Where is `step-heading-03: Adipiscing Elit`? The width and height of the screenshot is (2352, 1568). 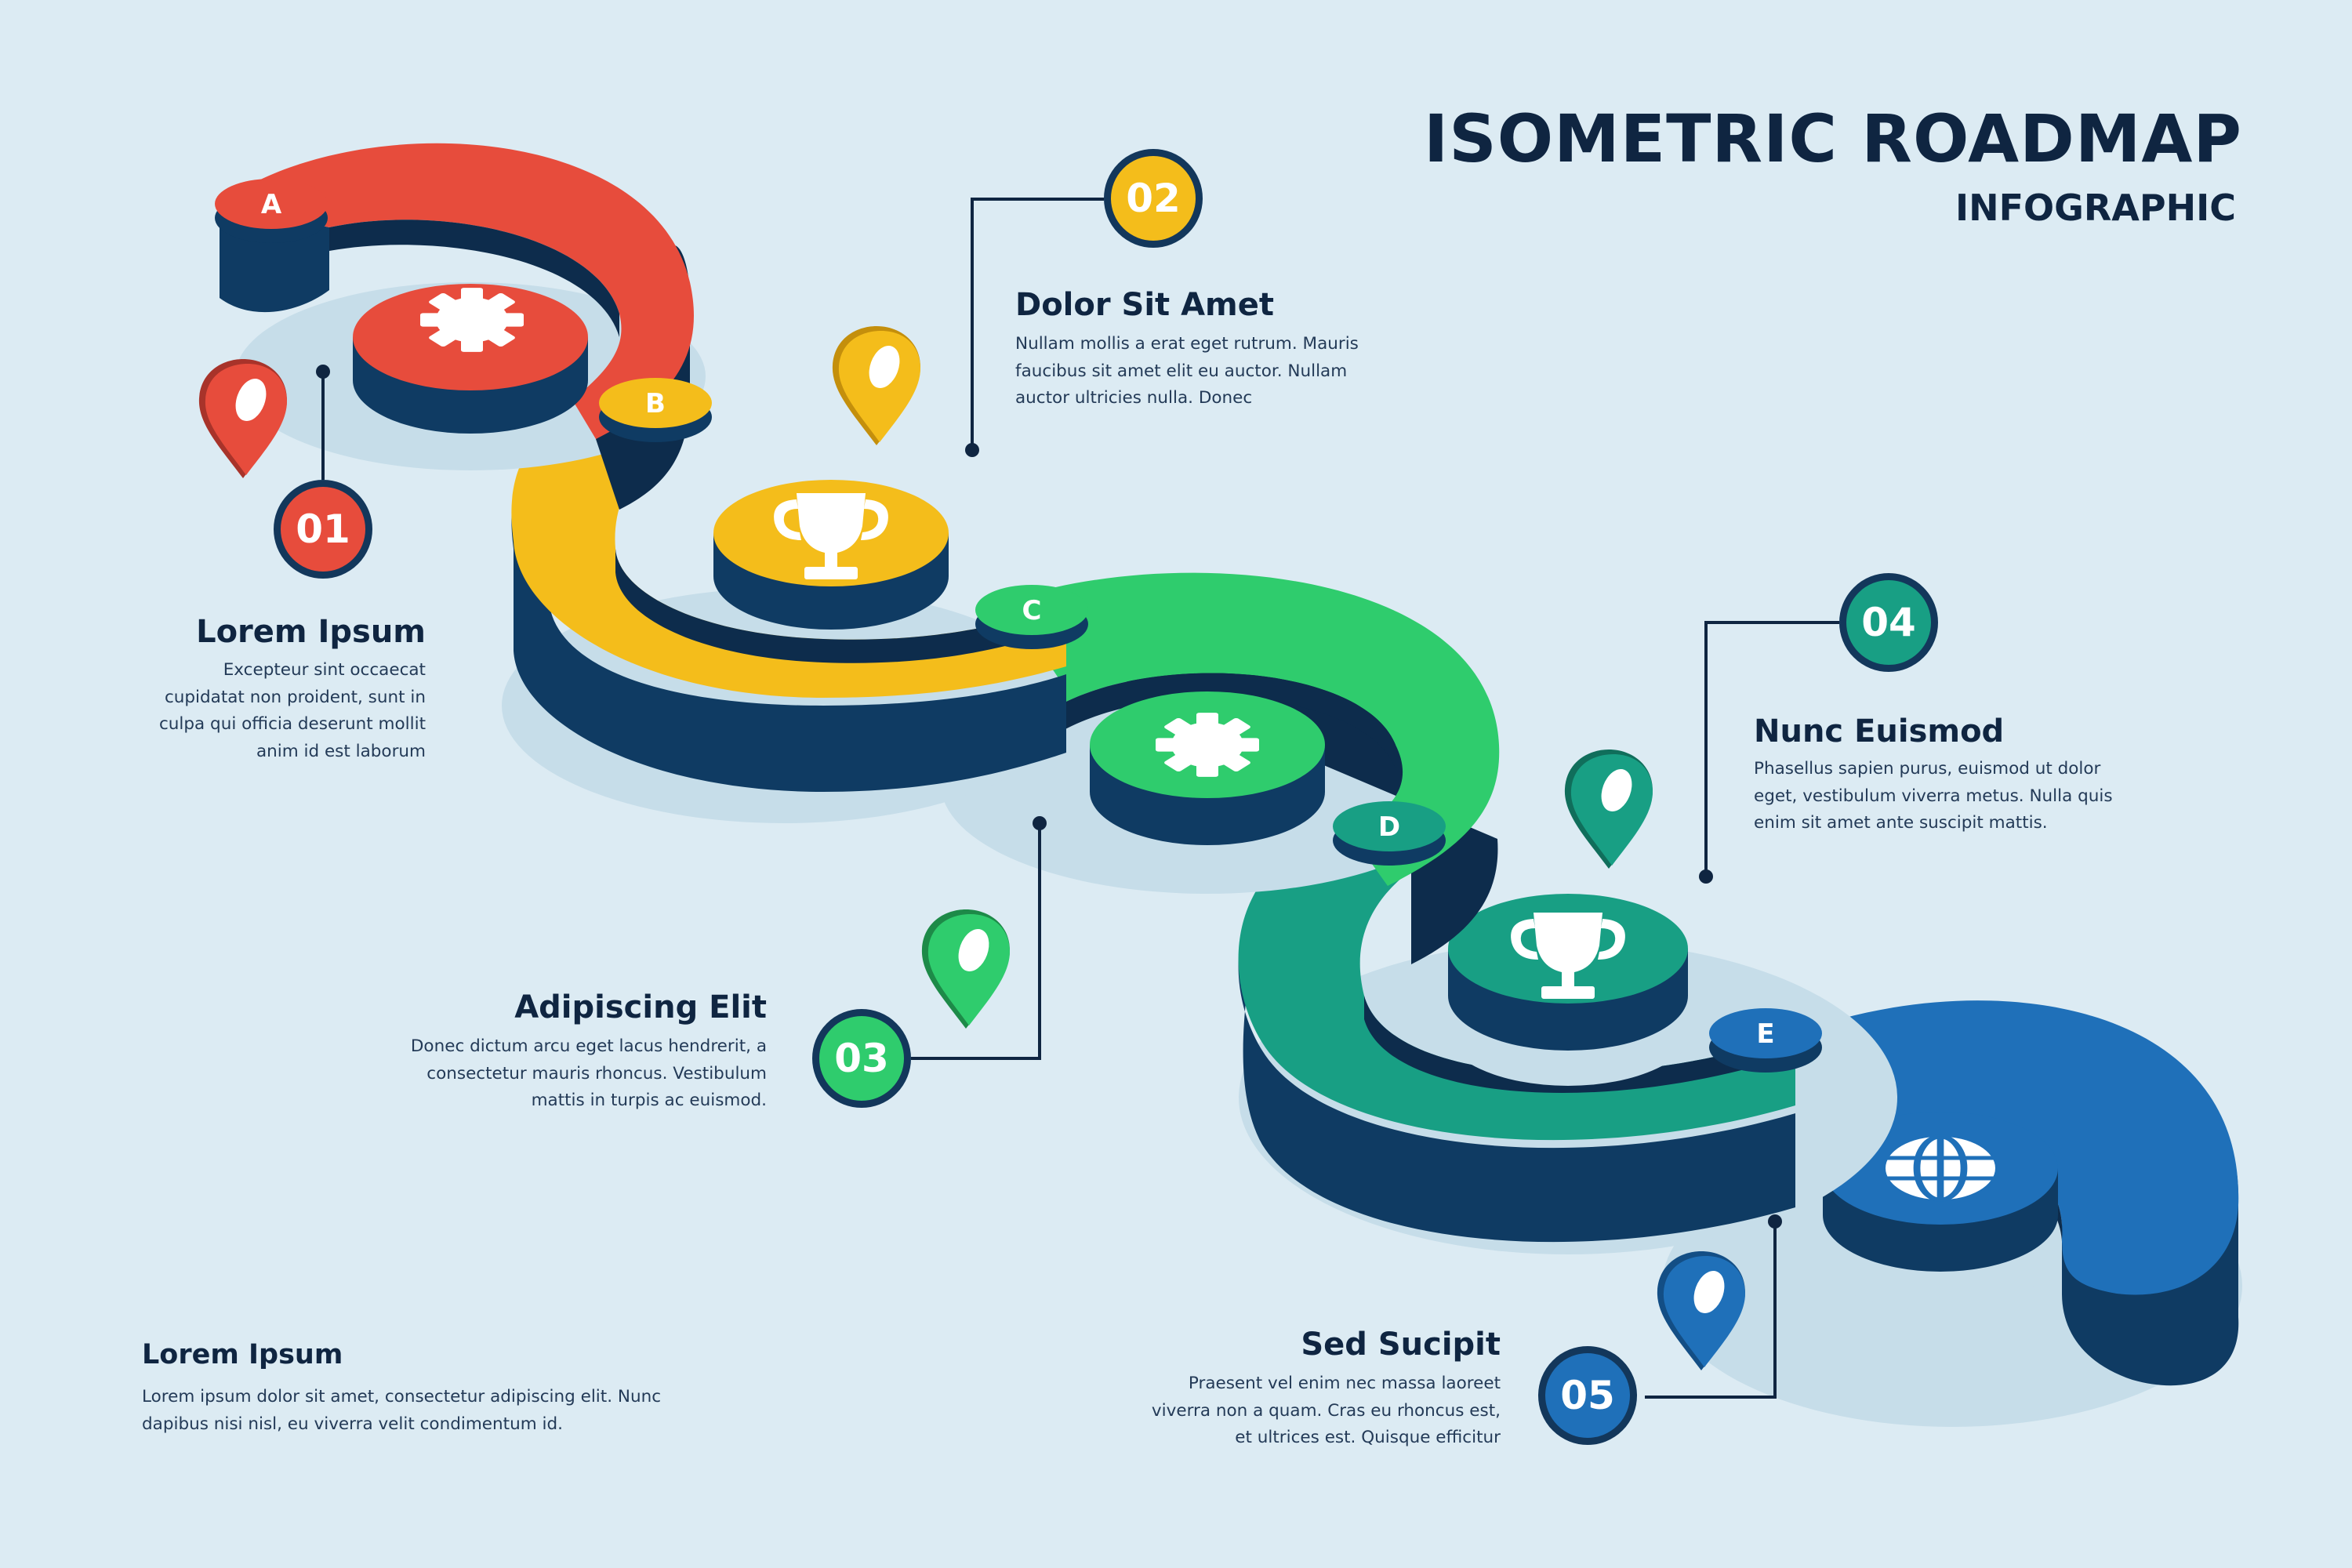 step-heading-03: Adipiscing Elit is located at coordinates (640, 1007).